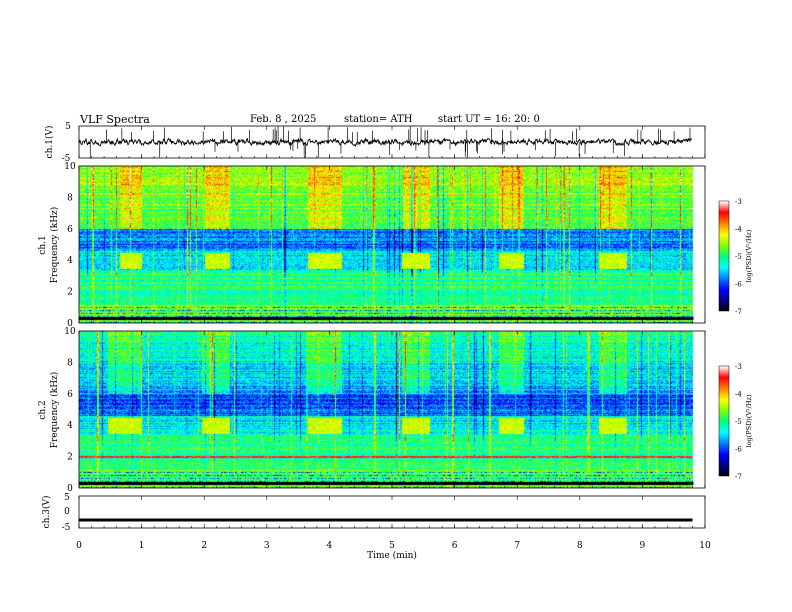  Describe the element at coordinates (392, 555) in the screenshot. I see `x-axis-label: Time (min)` at that location.